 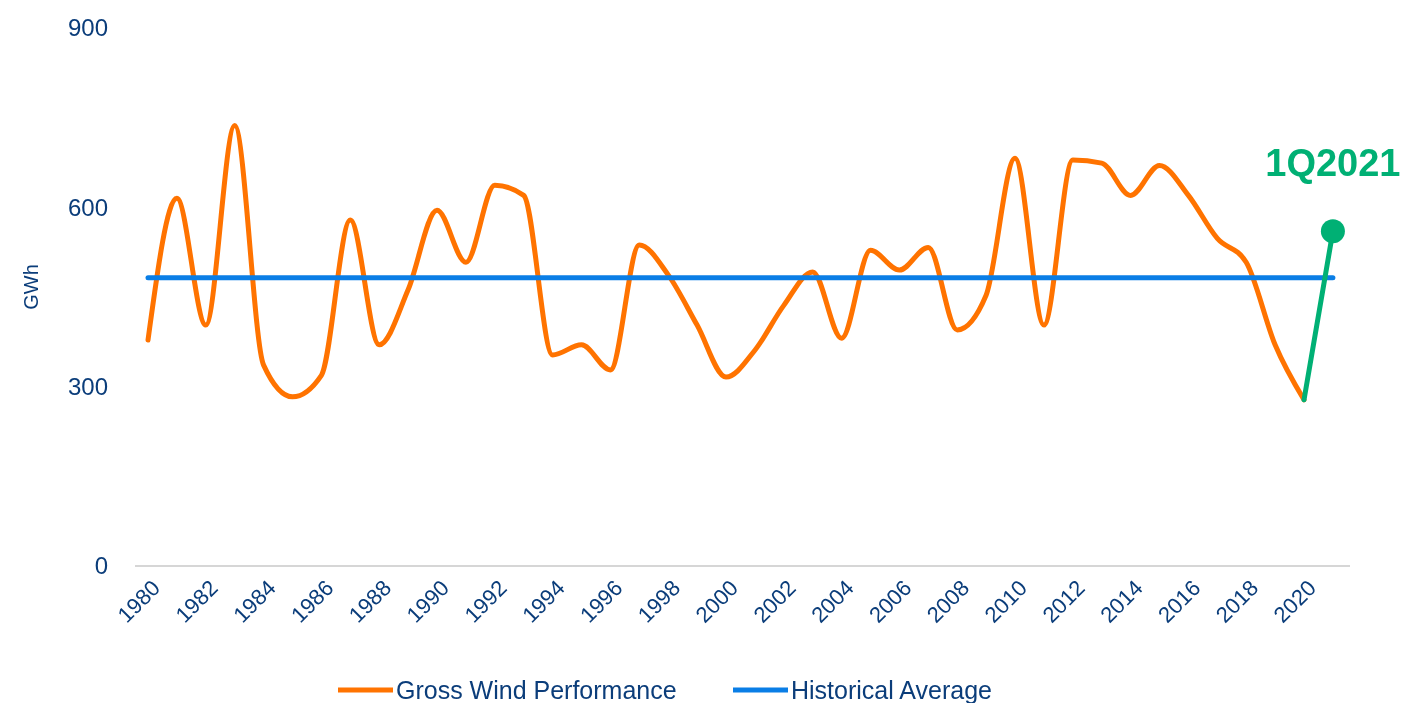 What do you see at coordinates (101, 566) in the screenshot?
I see `y-tick-label: 0` at bounding box center [101, 566].